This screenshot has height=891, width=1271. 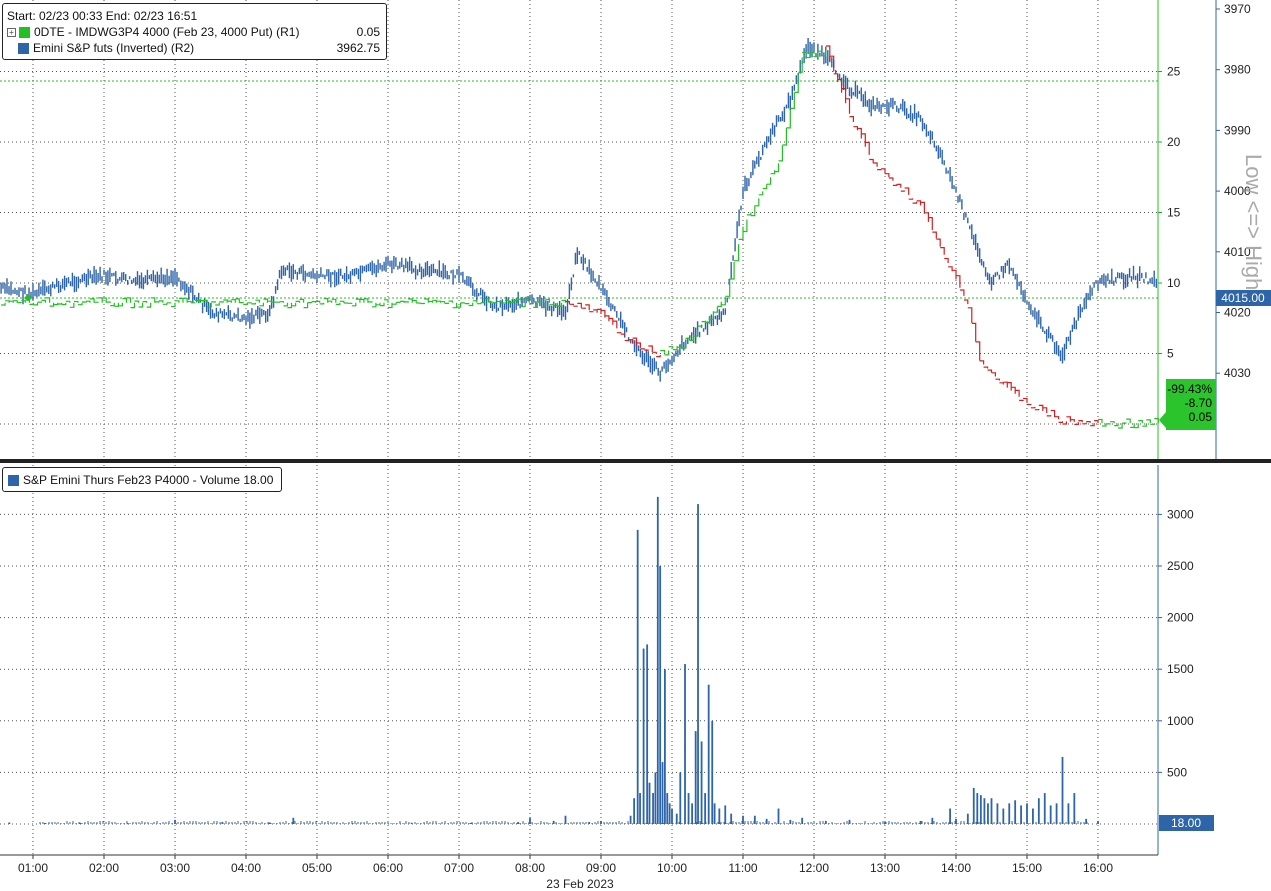 I want to click on vol-tick-label: 1500, so click(x=1180, y=669).